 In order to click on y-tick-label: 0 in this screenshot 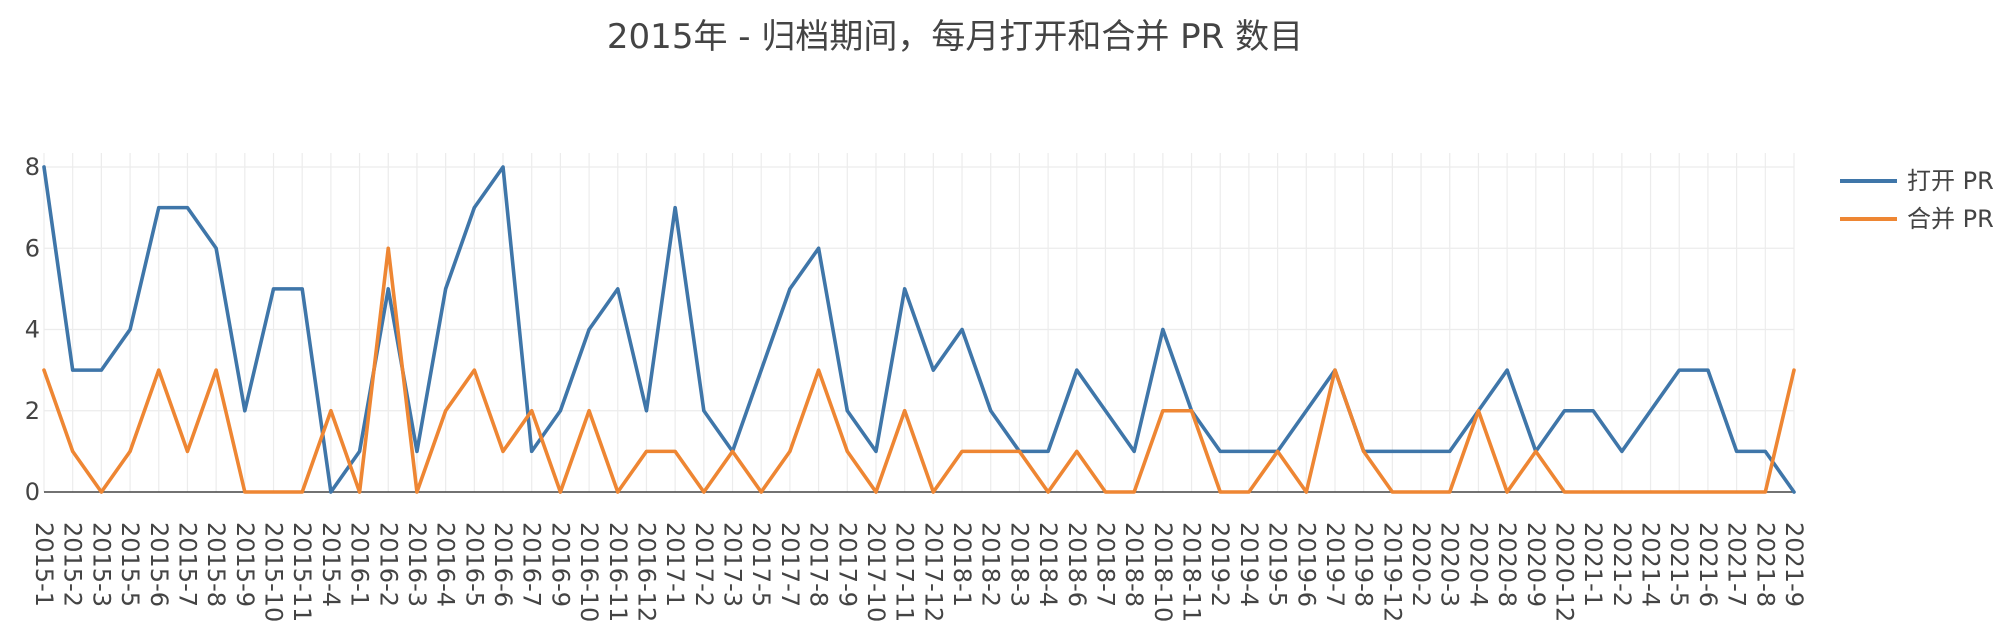, I will do `click(32, 492)`.